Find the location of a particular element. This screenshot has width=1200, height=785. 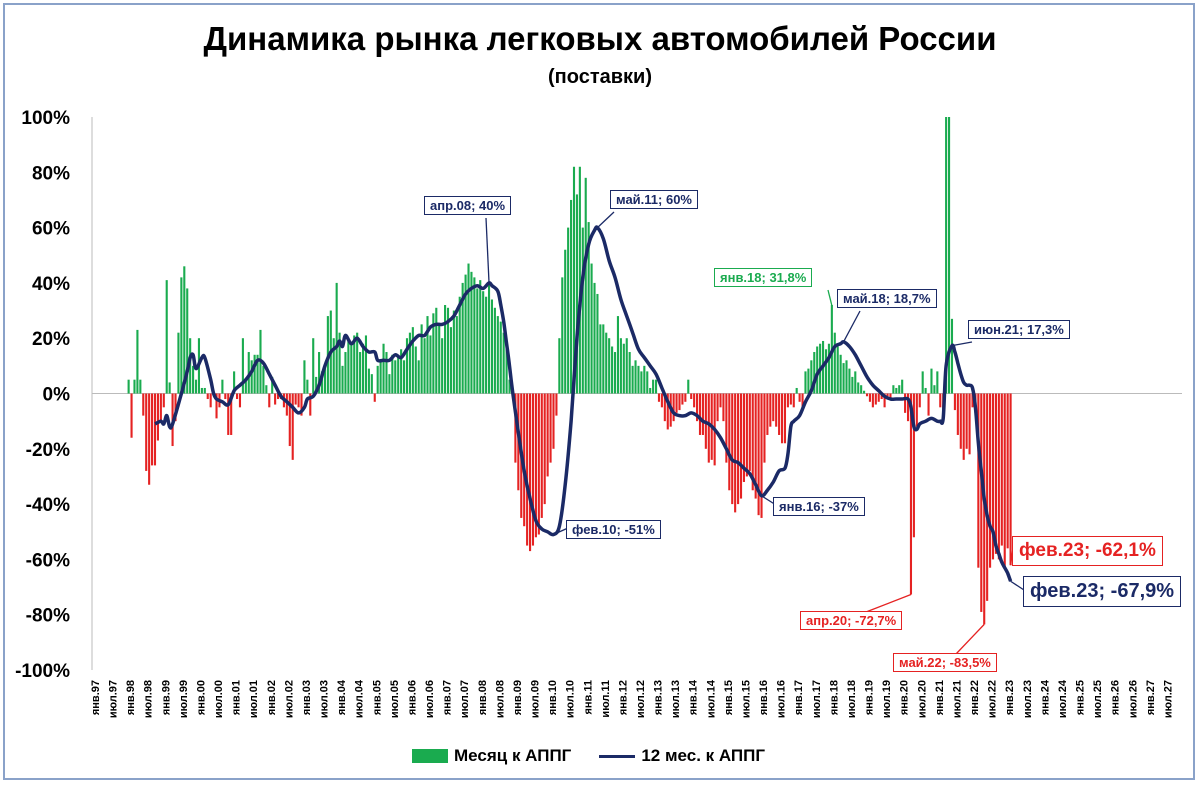

x-tick-label: июл.19 is located at coordinates (887, 699).